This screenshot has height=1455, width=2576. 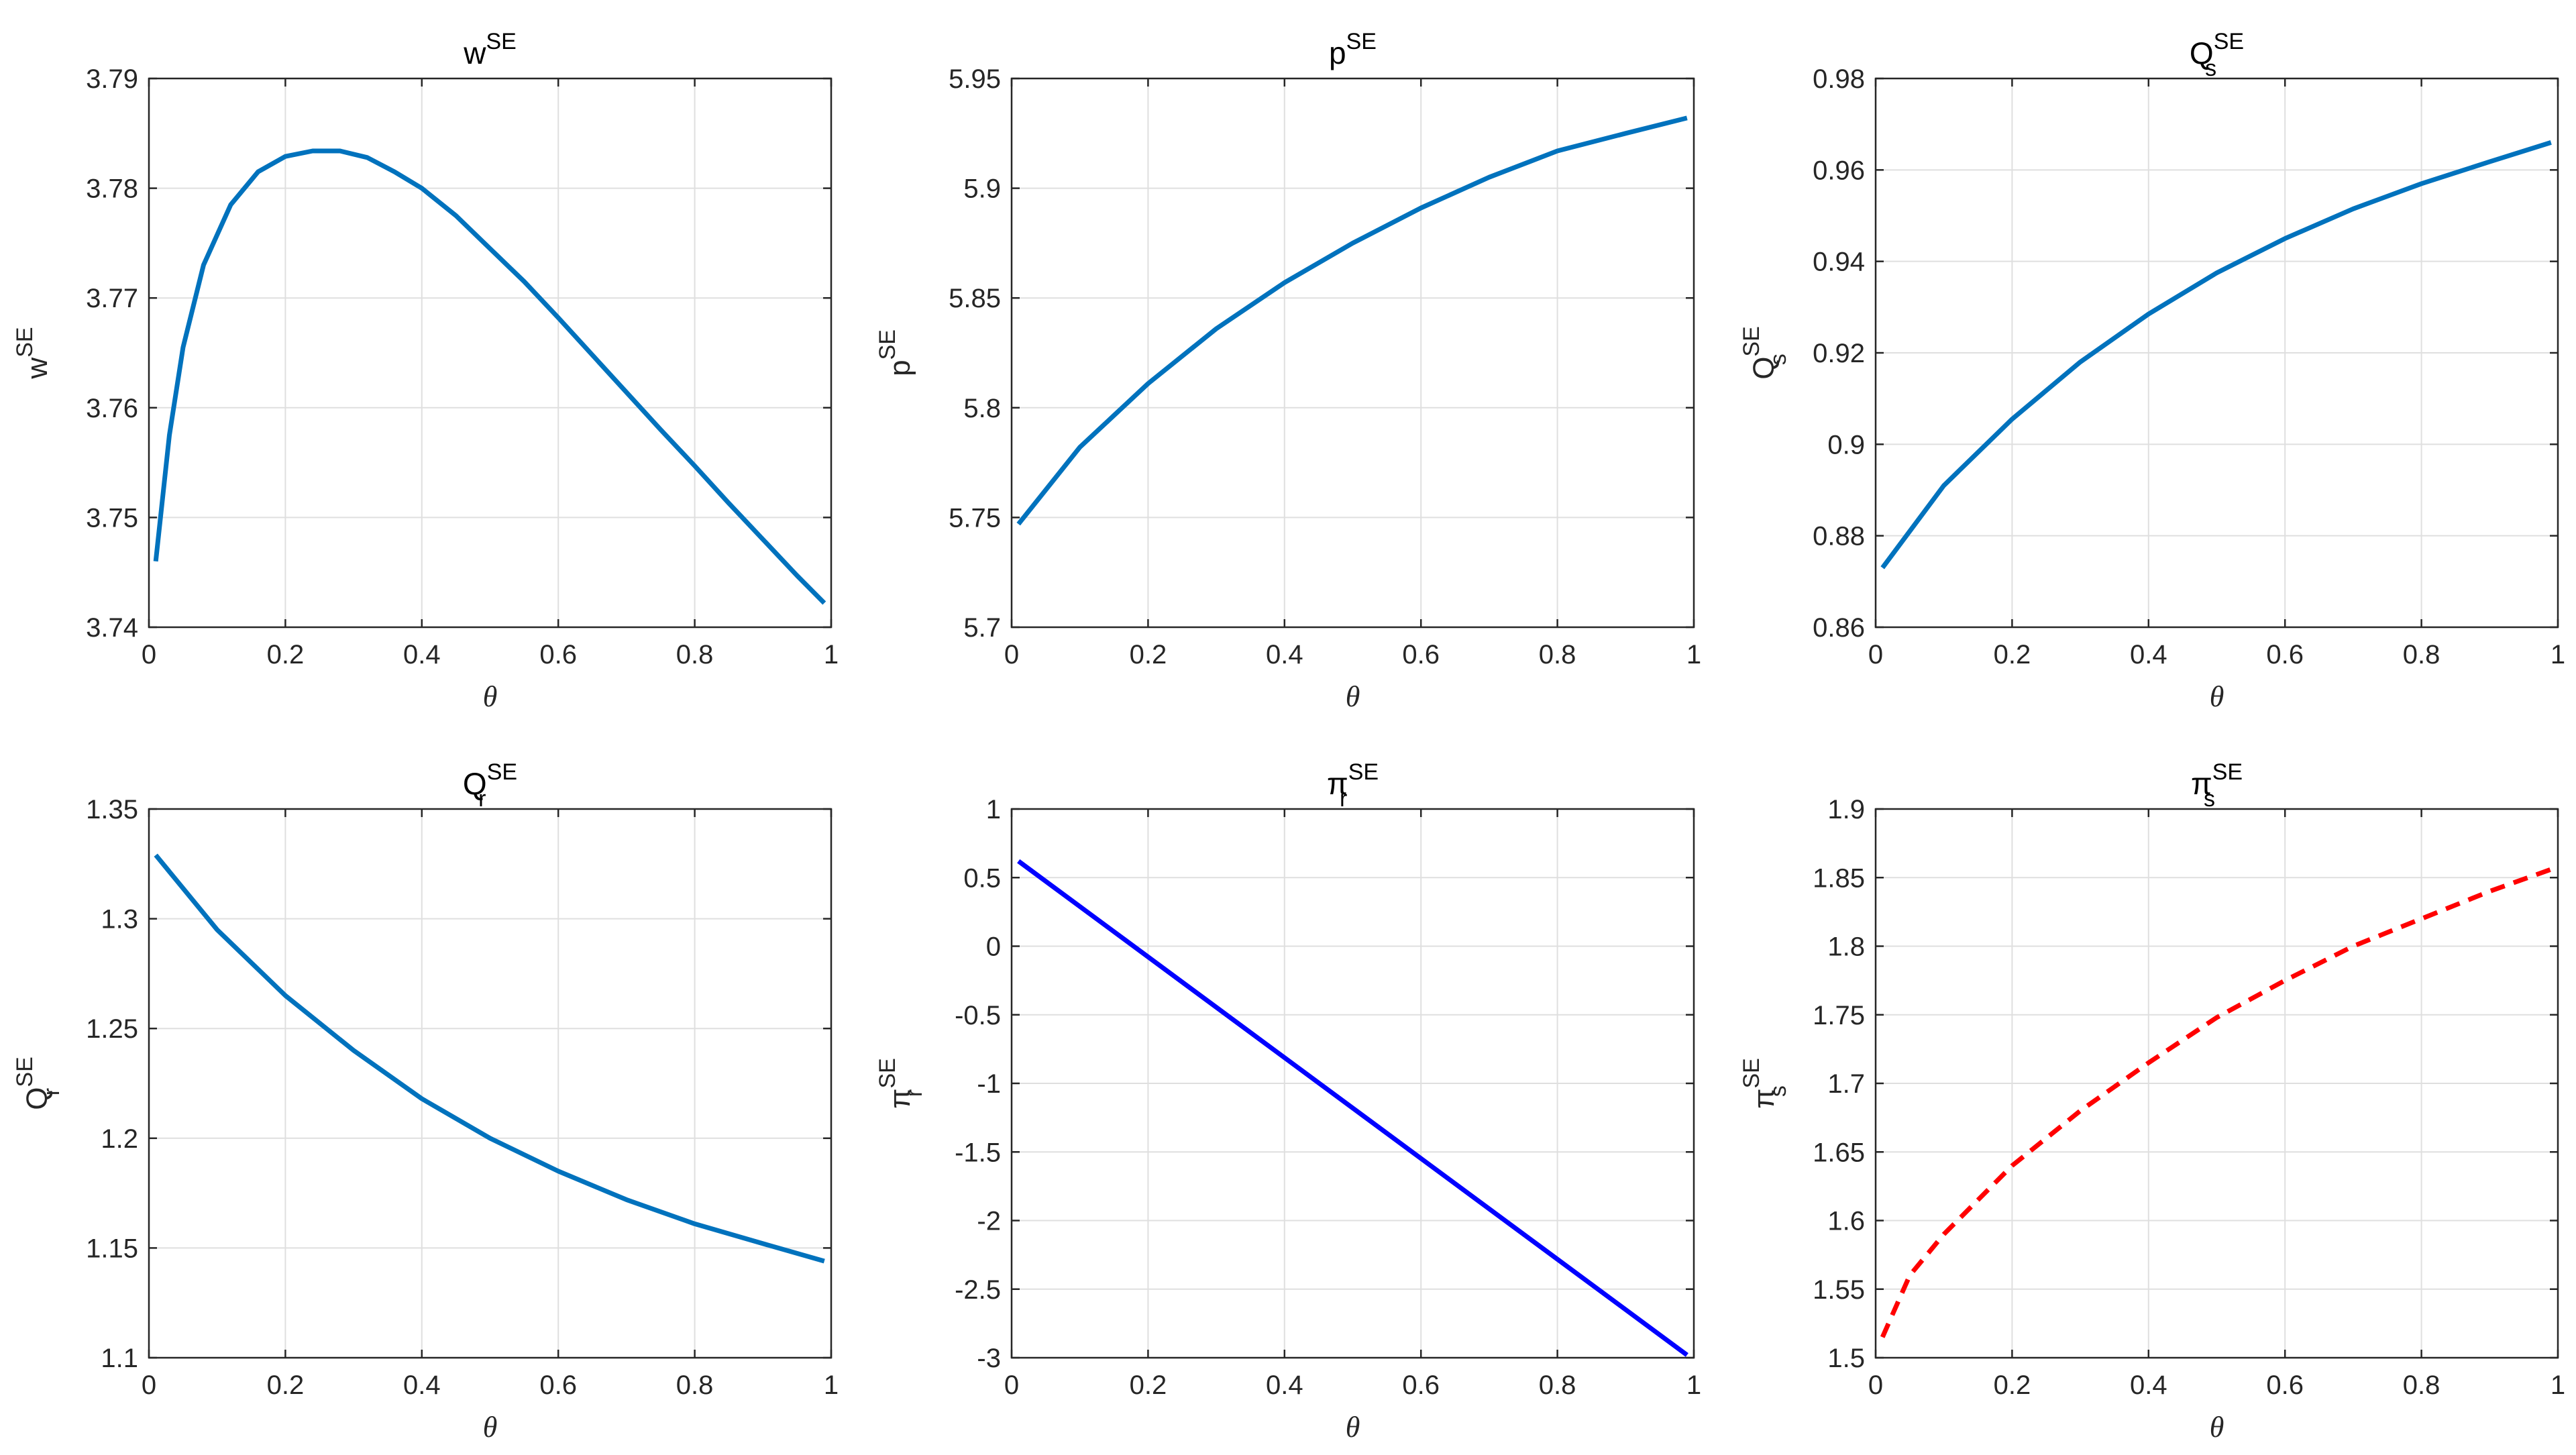 What do you see at coordinates (490, 785) in the screenshot?
I see `chart-title: QSE r` at bounding box center [490, 785].